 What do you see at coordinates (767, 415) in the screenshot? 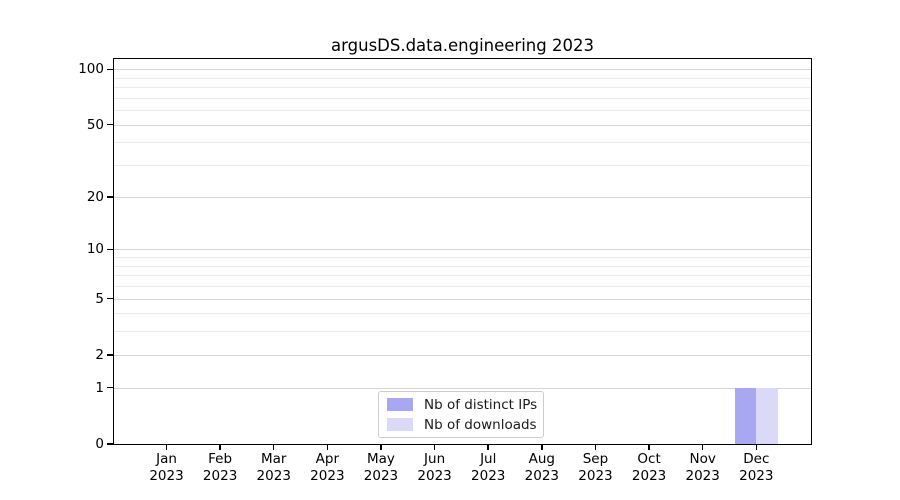
I see `bar-downloads-dec-2023` at bounding box center [767, 415].